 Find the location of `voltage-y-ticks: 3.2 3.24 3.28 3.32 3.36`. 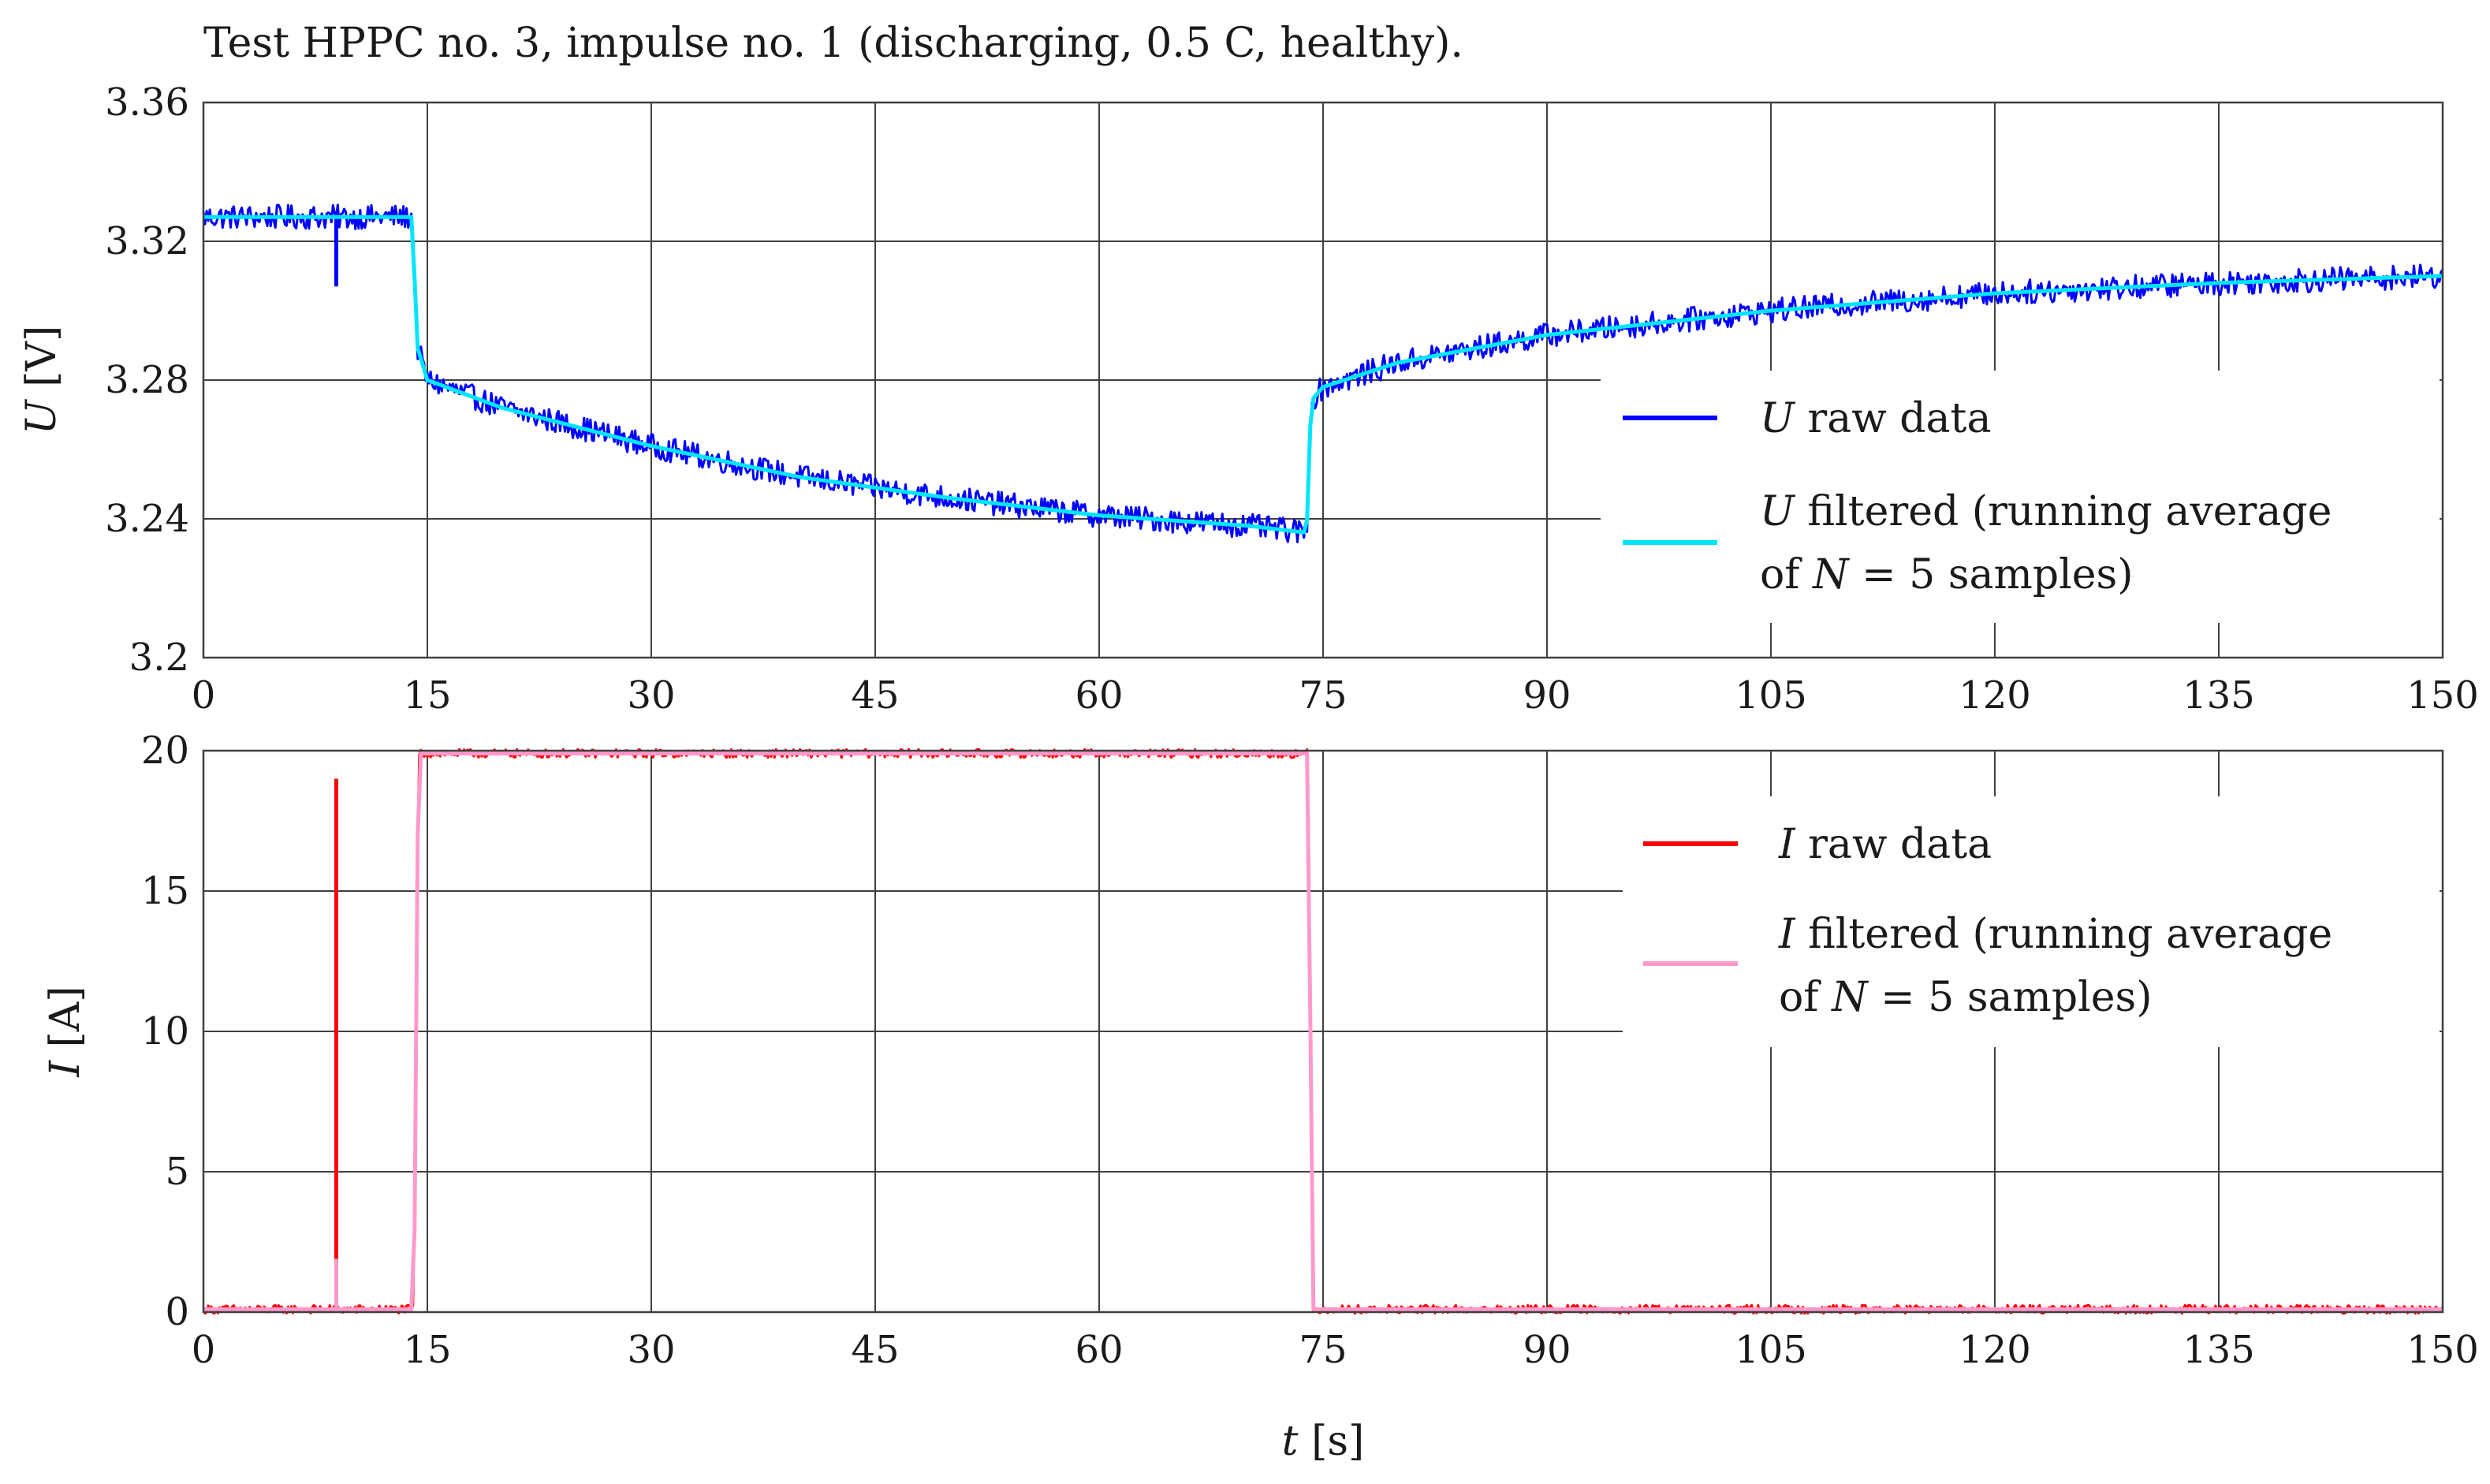

voltage-y-ticks: 3.2 3.24 3.28 3.32 3.36 is located at coordinates (147, 380).